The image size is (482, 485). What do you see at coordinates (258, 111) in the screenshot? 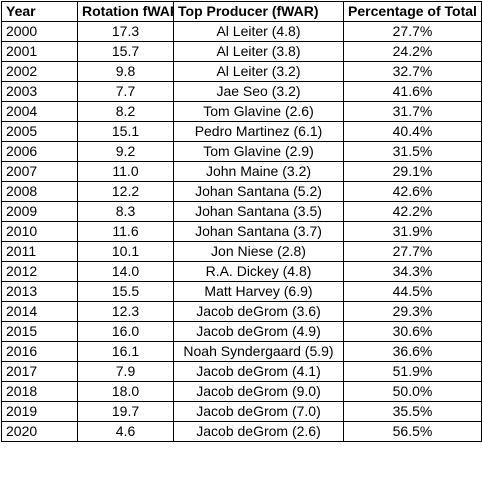
I see `top-producer-cell: Tom Glavine (2.6)` at bounding box center [258, 111].